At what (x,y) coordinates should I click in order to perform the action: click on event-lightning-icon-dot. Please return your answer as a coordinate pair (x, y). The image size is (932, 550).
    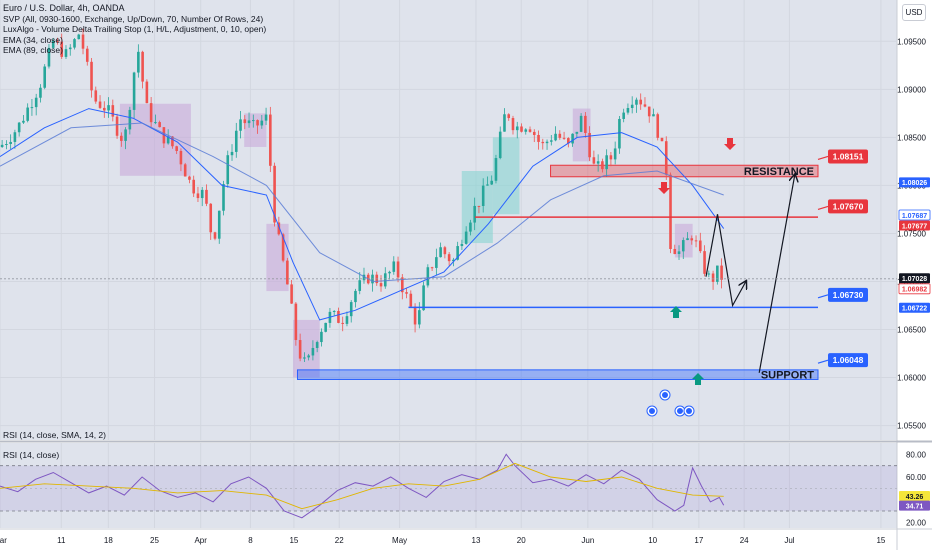
    Looking at the image, I should click on (652, 411).